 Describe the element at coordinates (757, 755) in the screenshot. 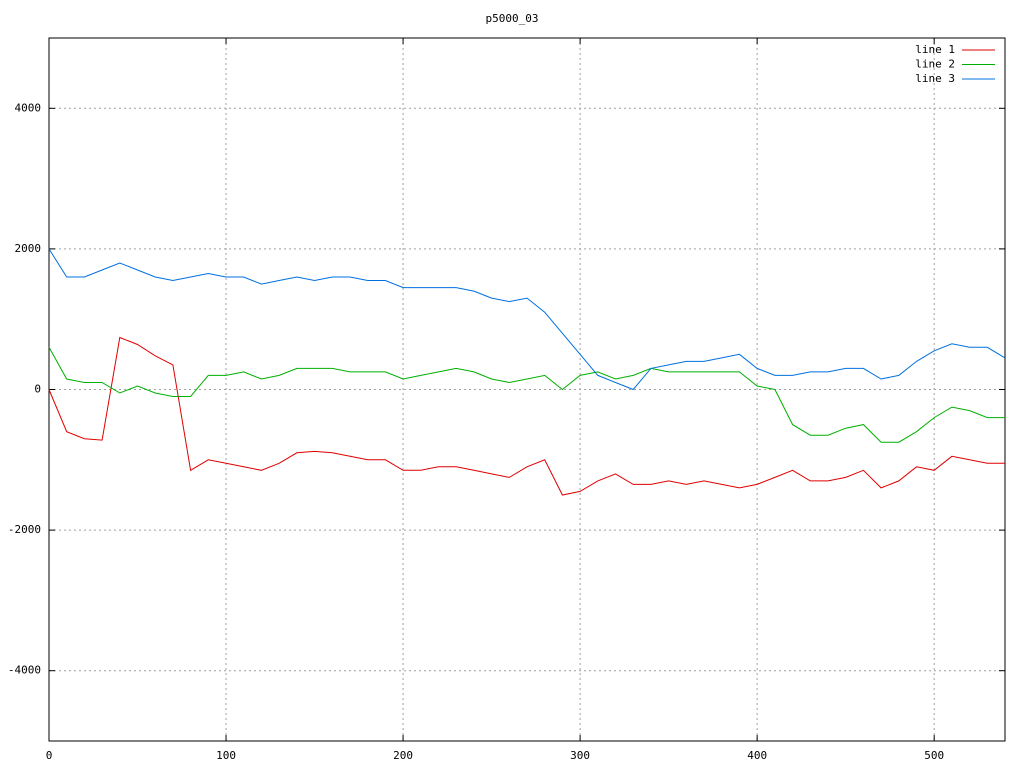

I see `x-tick-label: 400` at that location.